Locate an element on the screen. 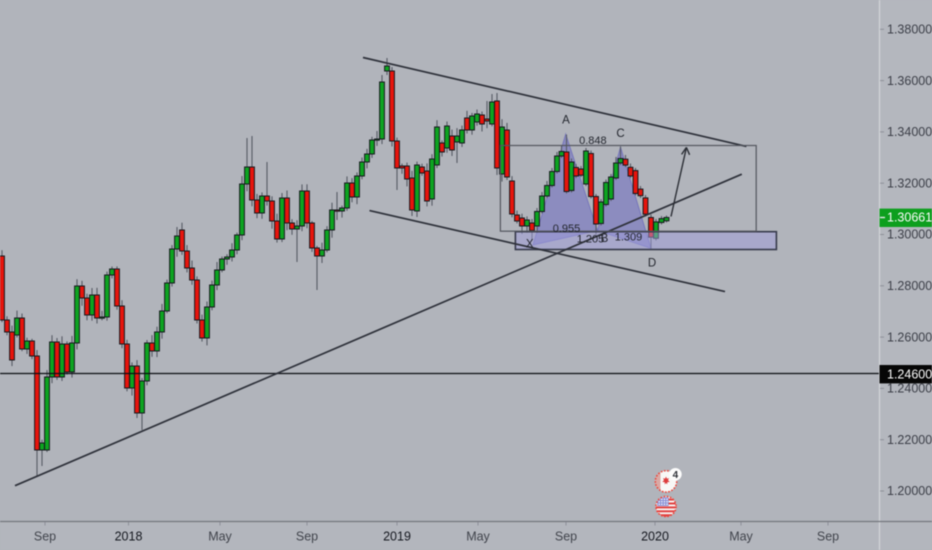 This screenshot has width=932, height=550. svg-text: 4 is located at coordinates (676, 475).